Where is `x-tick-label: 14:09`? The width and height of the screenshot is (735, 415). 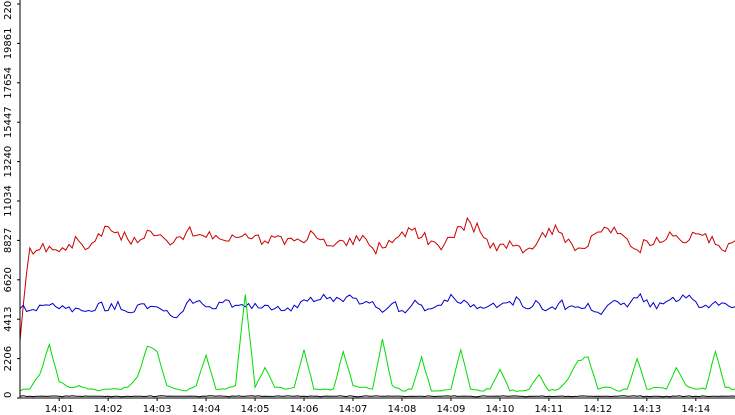
x-tick-label: 14:09 is located at coordinates (451, 409).